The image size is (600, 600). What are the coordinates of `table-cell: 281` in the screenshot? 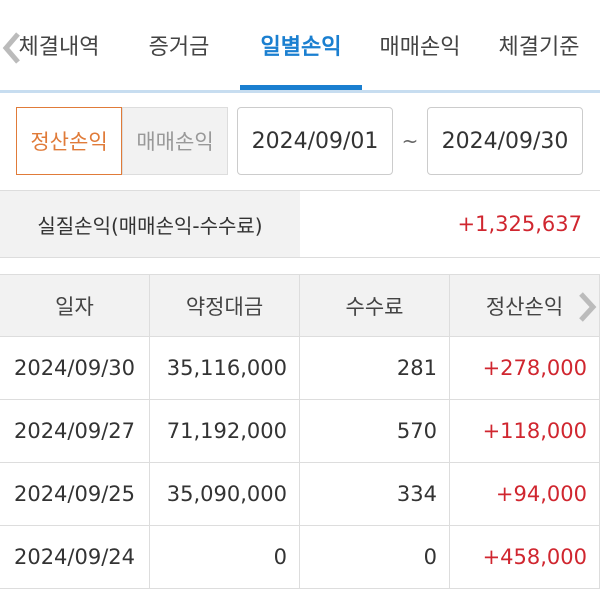 It's located at (375, 368).